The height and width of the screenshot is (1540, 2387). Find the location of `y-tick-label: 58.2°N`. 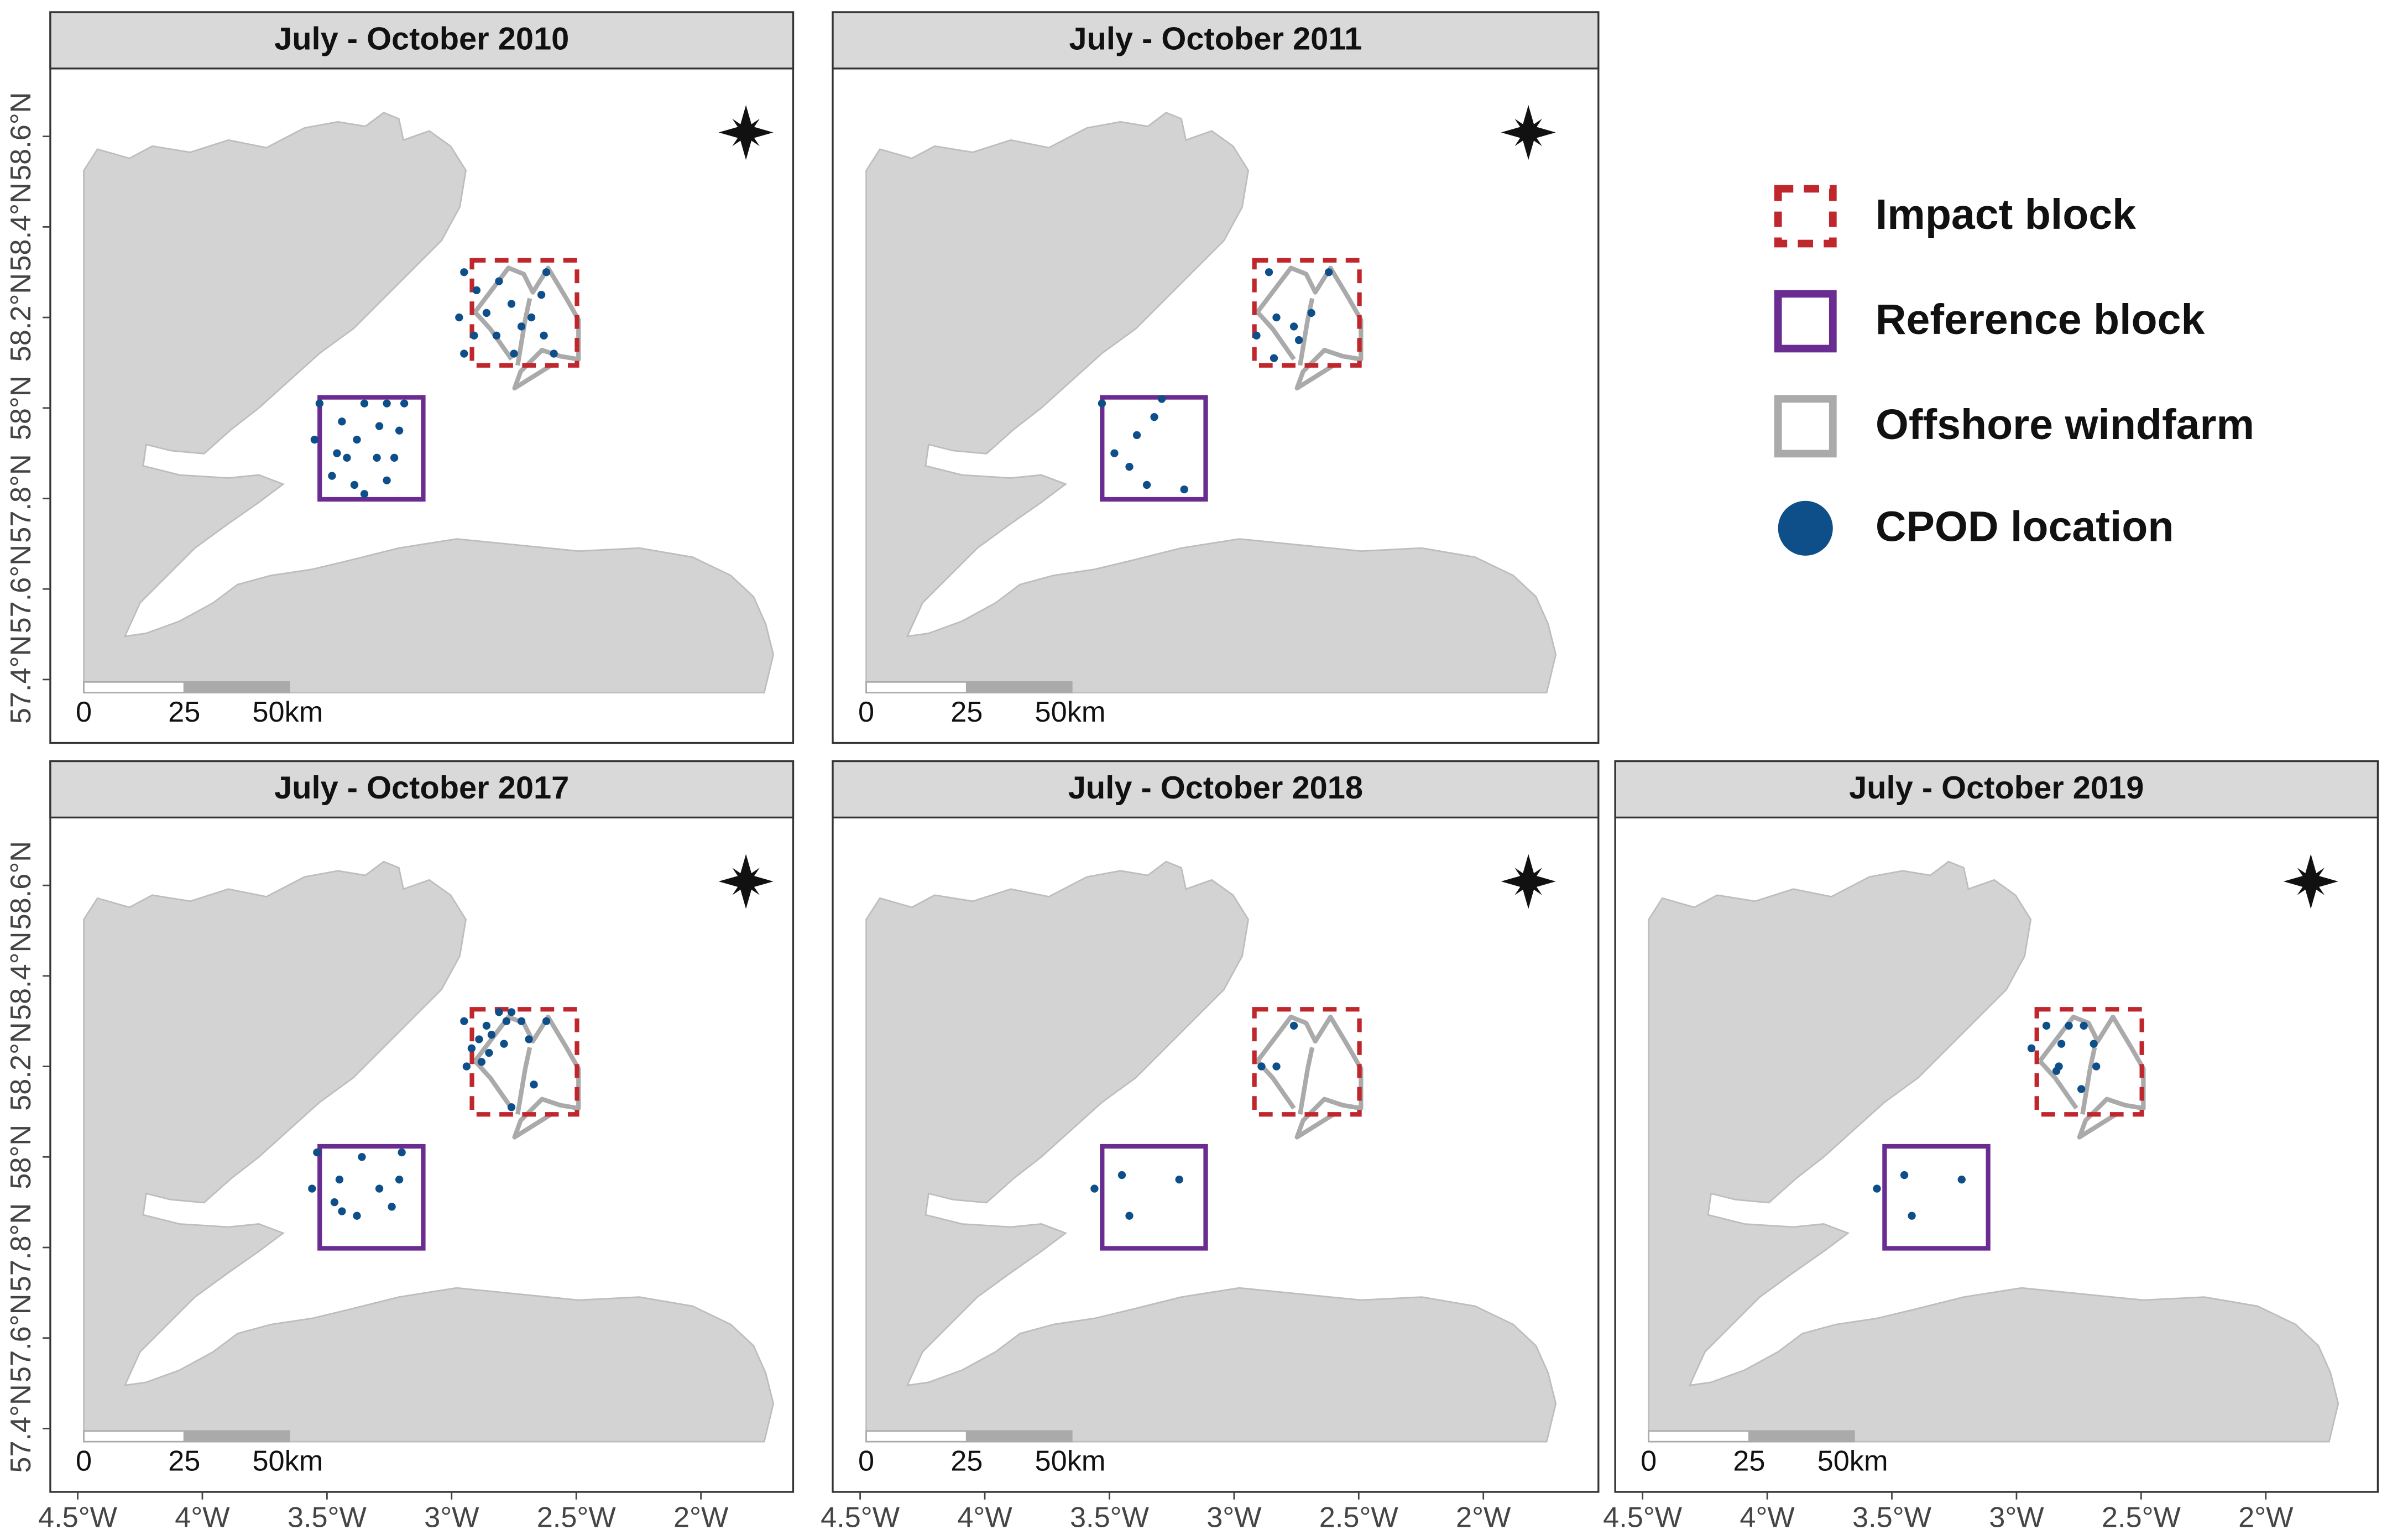

y-tick-label: 58.2°N is located at coordinates (21, 1066).